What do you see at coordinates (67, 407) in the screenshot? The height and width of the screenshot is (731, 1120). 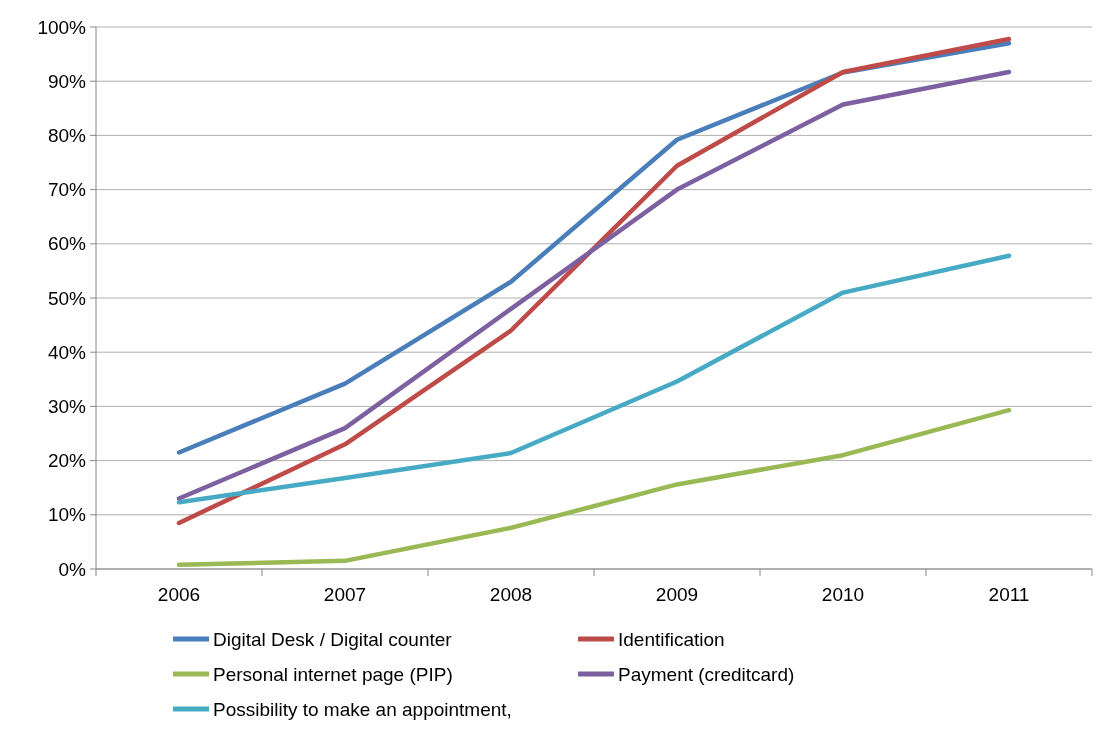 I see `y-tick-label: 30%` at bounding box center [67, 407].